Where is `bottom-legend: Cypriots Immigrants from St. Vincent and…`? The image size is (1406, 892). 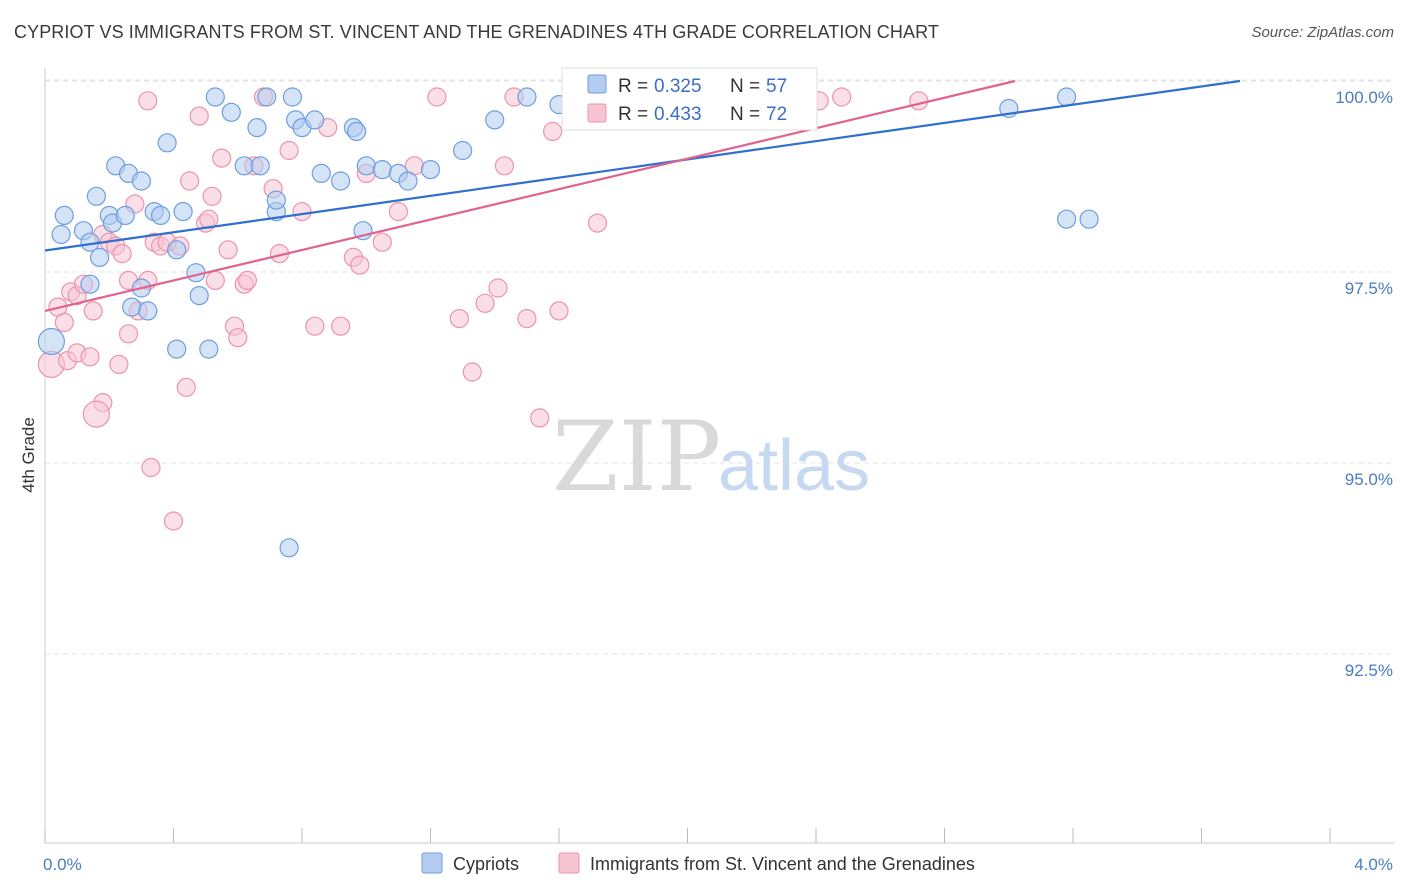 bottom-legend: Cypriots Immigrants from St. Vincent and… is located at coordinates (698, 863).